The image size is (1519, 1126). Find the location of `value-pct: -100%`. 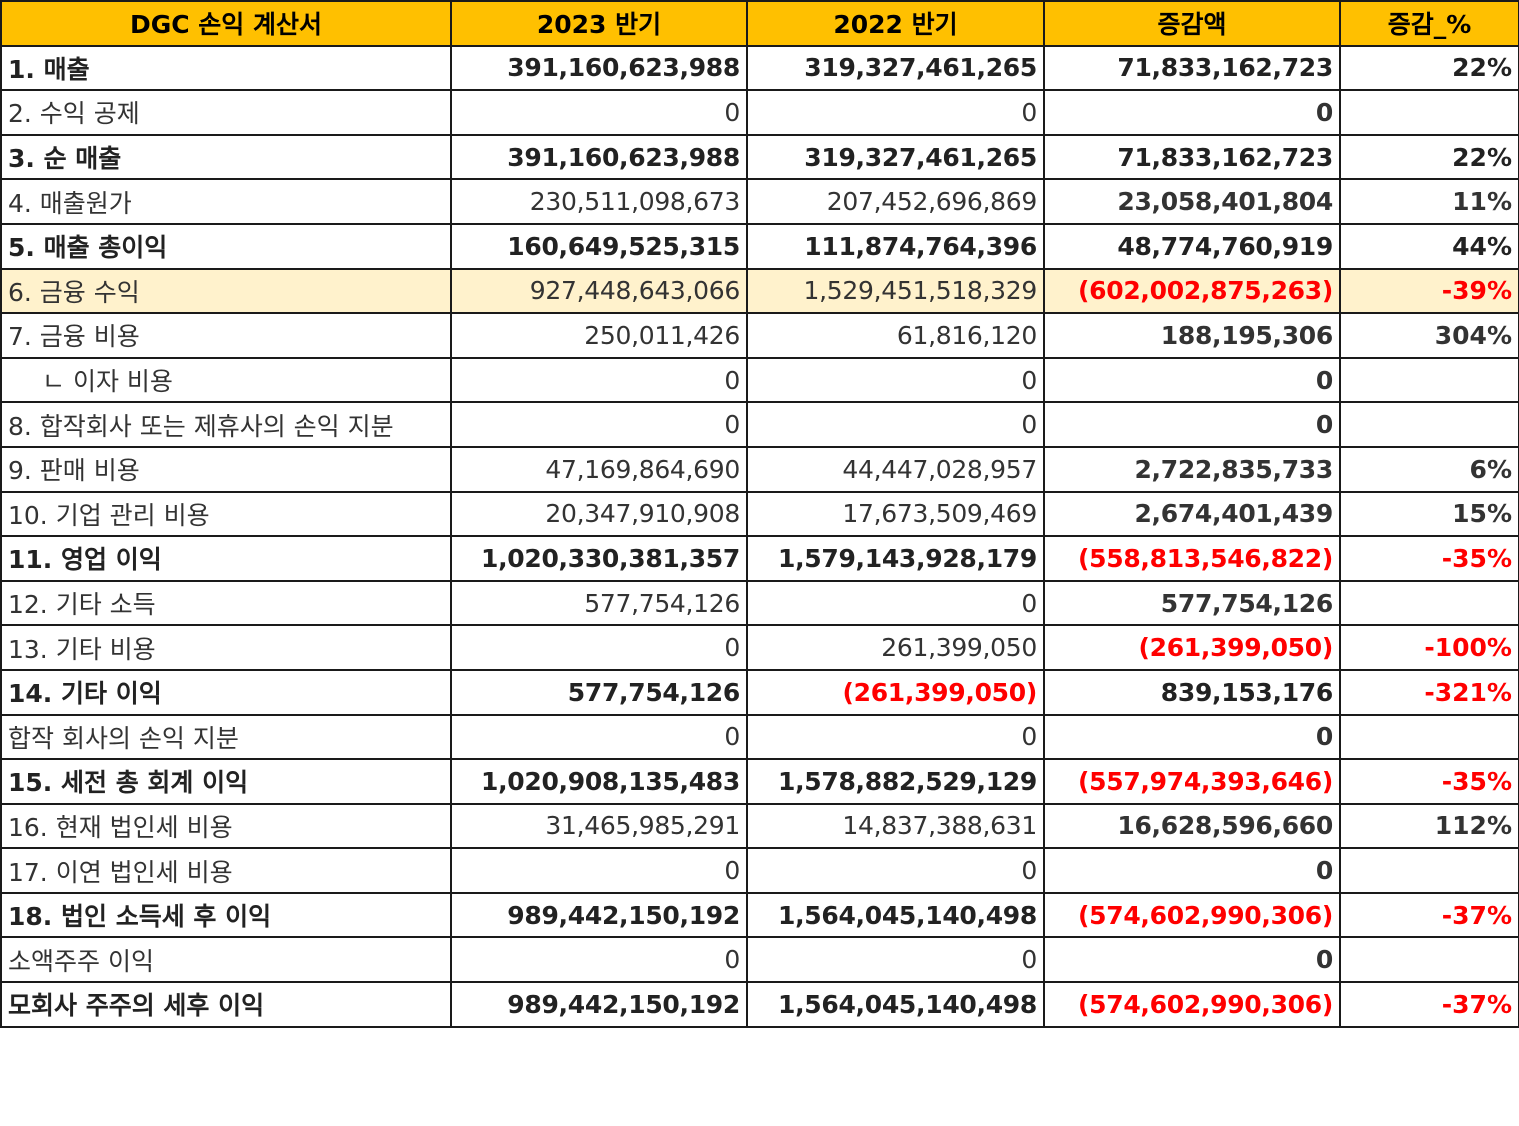

value-pct: -100% is located at coordinates (1429, 647).